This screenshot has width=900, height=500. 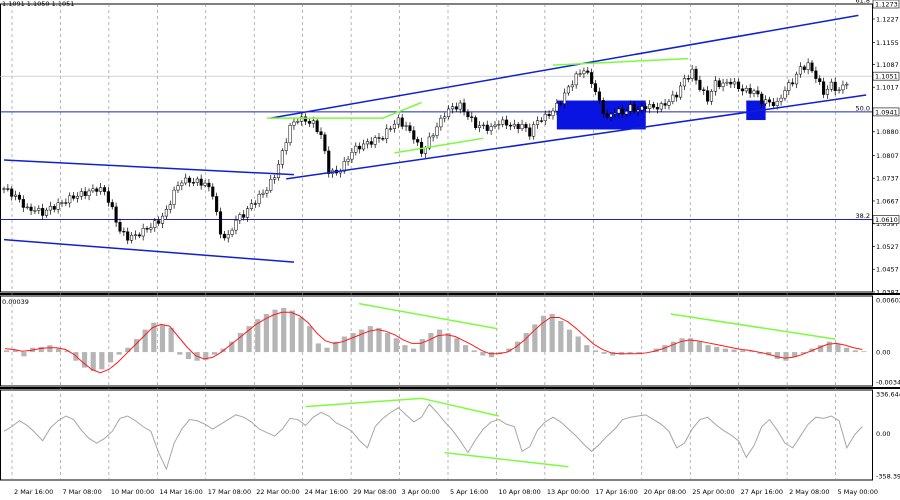 What do you see at coordinates (180, 492) in the screenshot?
I see `x-tick-label: 14 Mar 16:00` at bounding box center [180, 492].